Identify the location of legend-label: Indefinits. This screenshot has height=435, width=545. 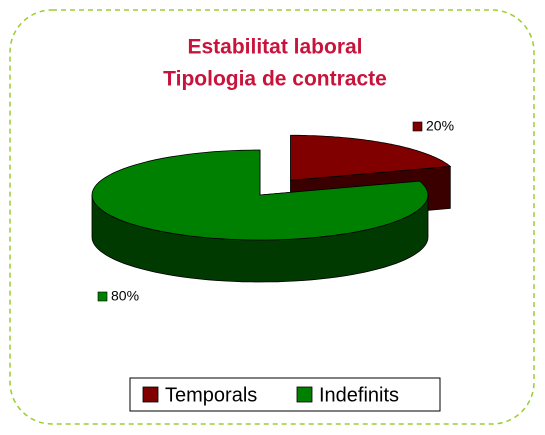
(359, 395).